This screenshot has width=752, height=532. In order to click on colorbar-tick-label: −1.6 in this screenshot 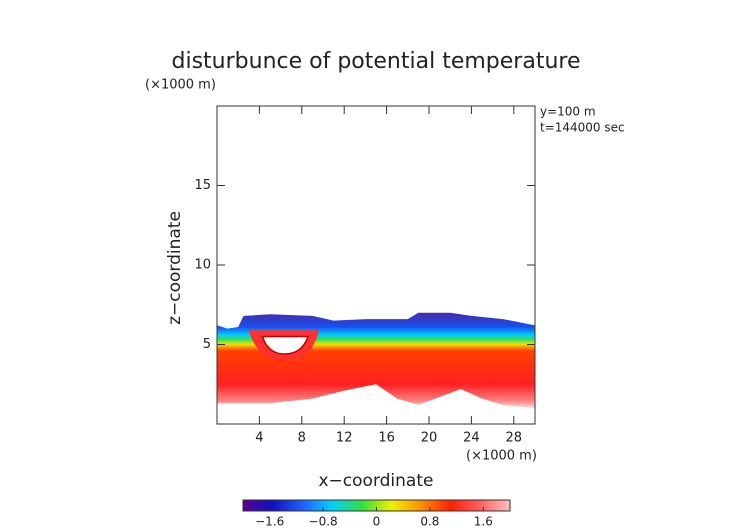, I will do `click(269, 522)`.